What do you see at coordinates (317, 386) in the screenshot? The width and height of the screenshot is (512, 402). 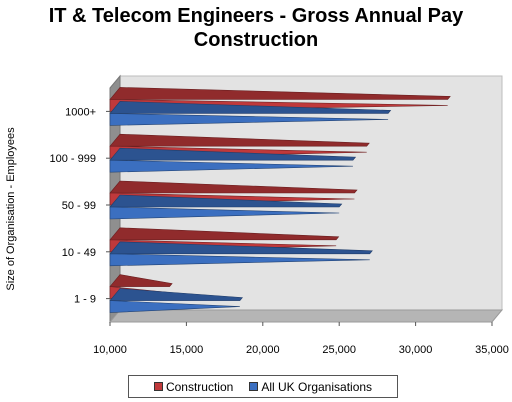 I see `legend-label-all-uk: All UK Organisations` at bounding box center [317, 386].